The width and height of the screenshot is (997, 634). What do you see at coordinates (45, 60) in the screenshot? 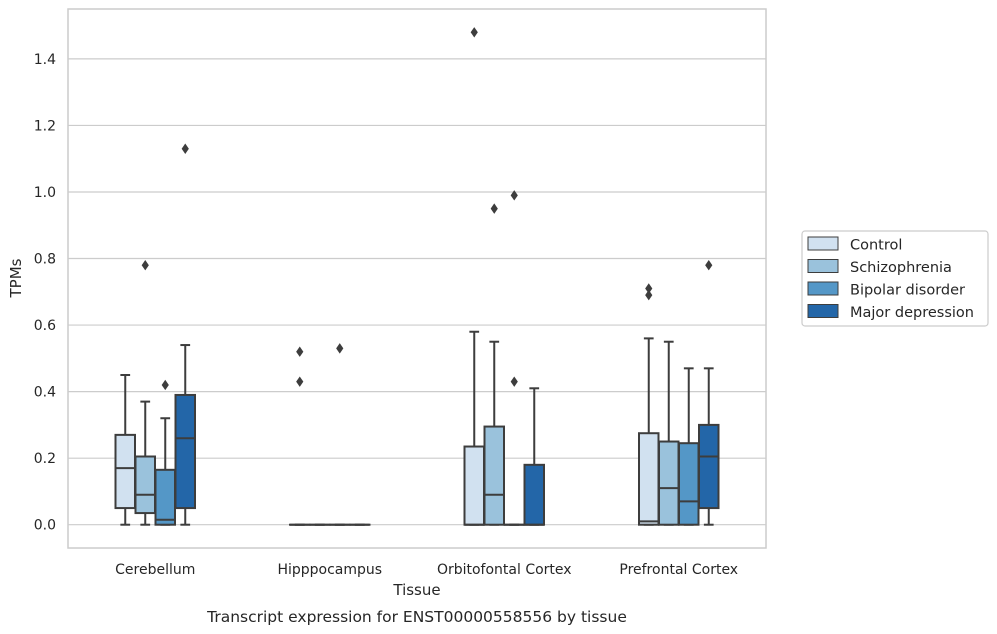
I see `y-tick-label: 1.4` at bounding box center [45, 60].